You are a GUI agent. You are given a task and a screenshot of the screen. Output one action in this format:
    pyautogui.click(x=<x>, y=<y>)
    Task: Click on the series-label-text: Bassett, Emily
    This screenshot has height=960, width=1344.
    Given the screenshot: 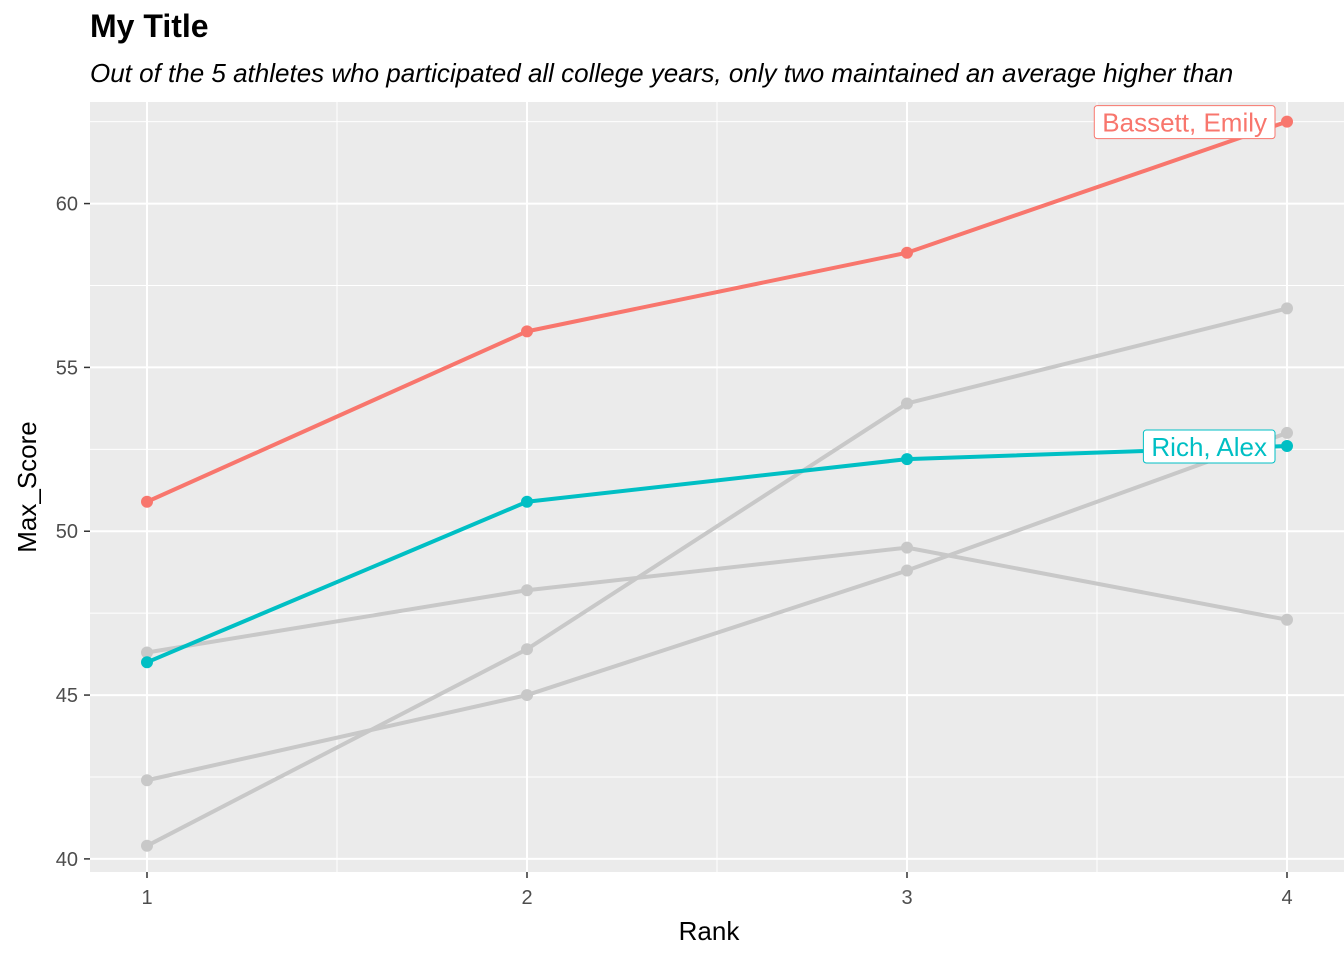 What is the action you would take?
    pyautogui.click(x=1184, y=123)
    